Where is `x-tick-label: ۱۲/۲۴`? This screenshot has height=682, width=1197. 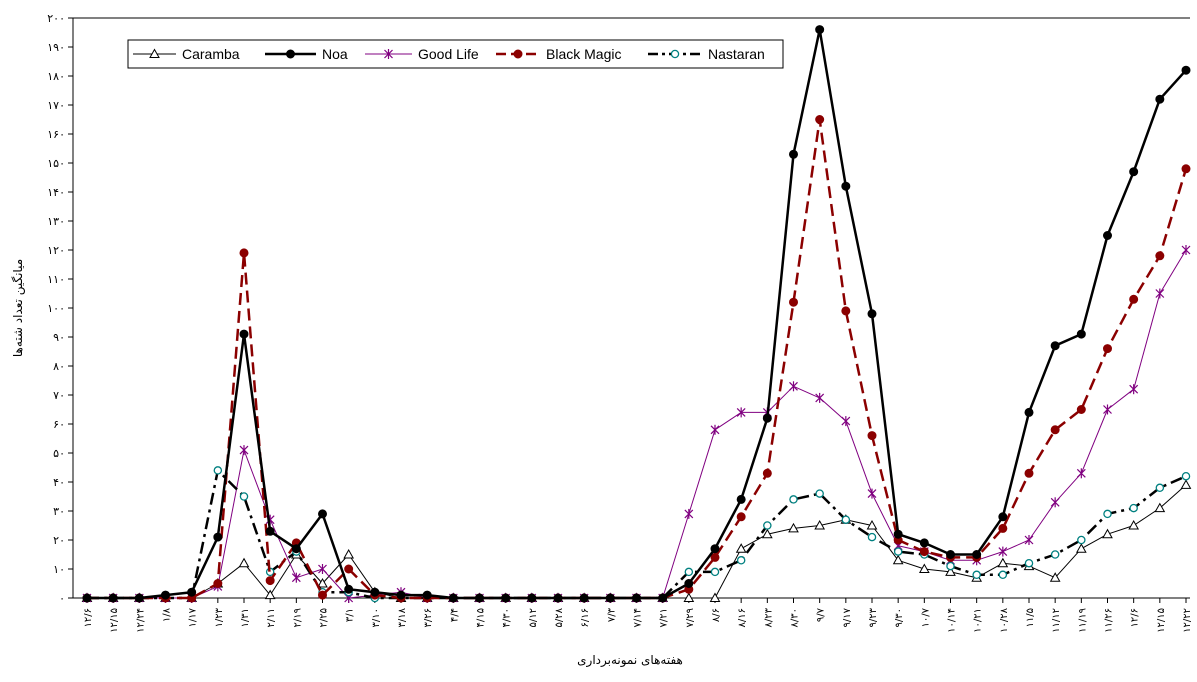
x-tick-label: ۱۲/۲۴ is located at coordinates (140, 620).